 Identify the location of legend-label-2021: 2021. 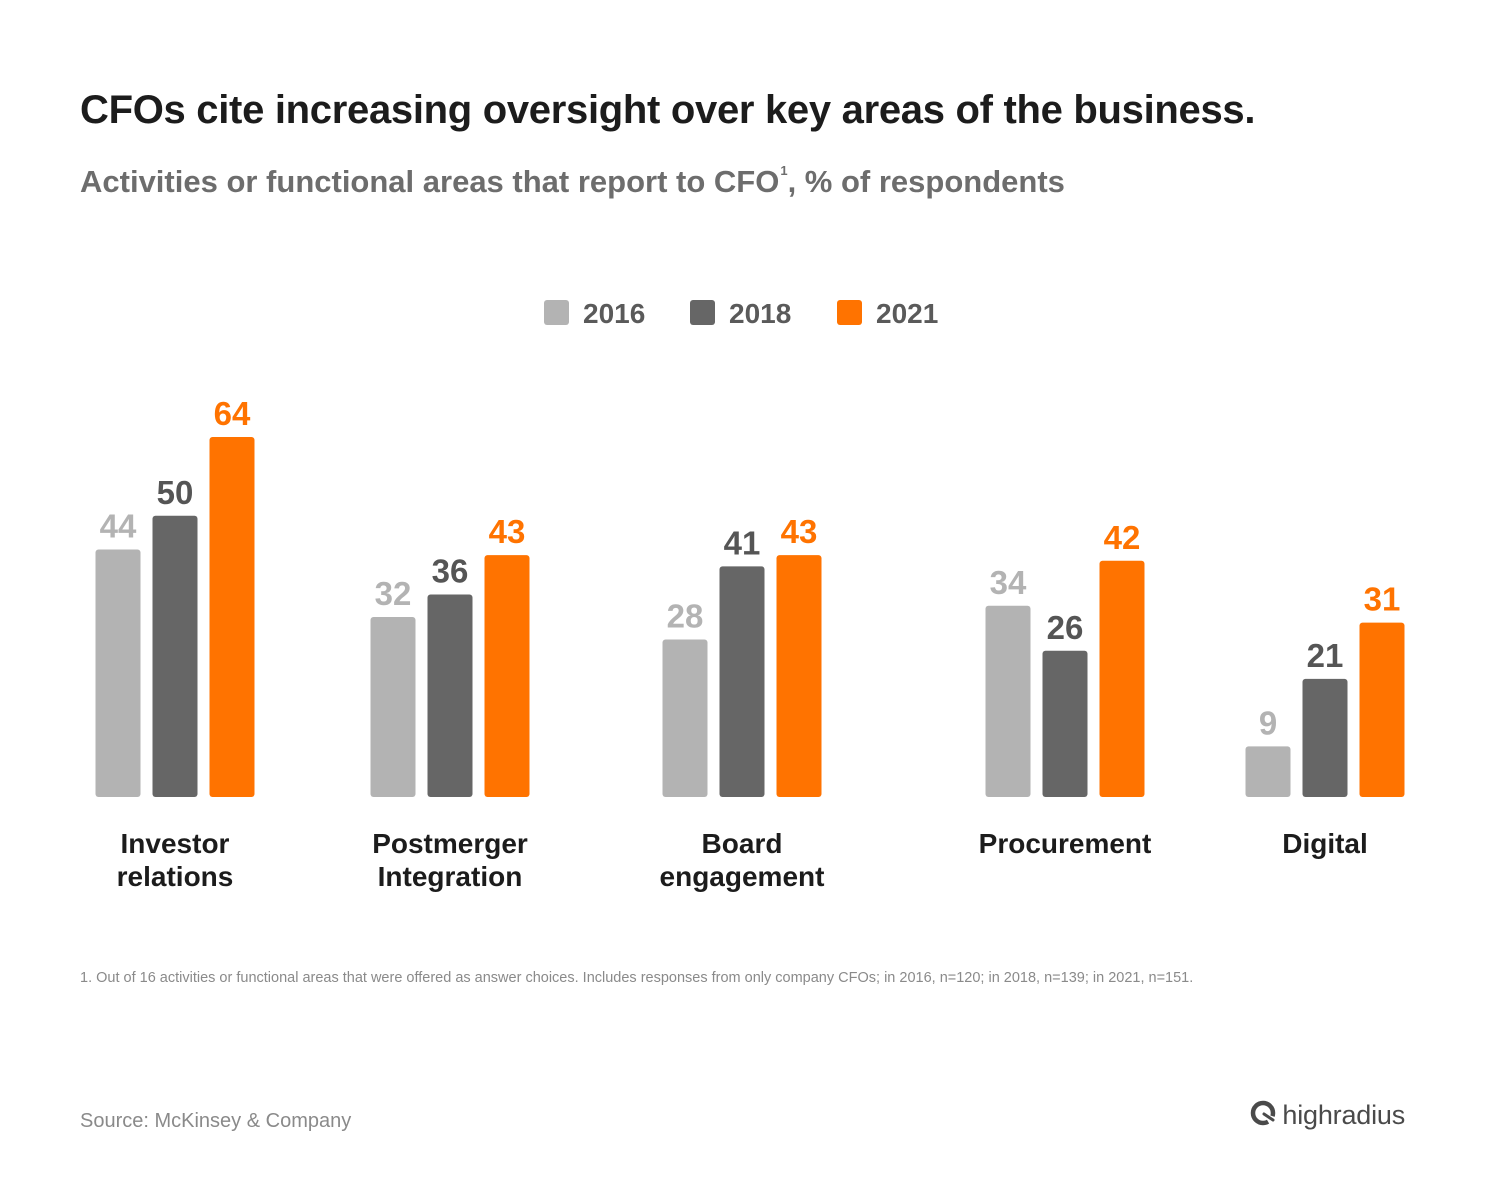
(907, 313).